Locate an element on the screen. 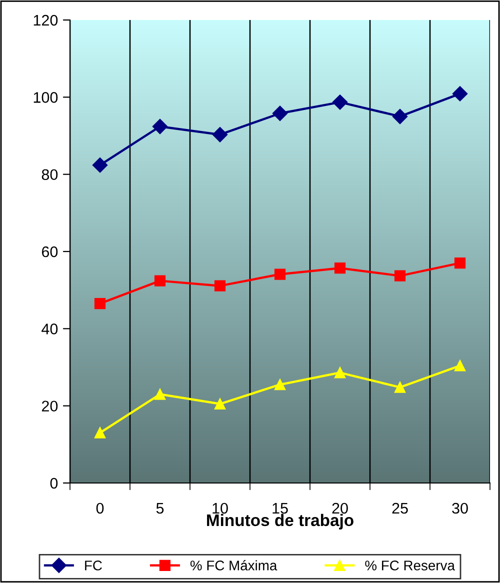  y-tick-label: 80 is located at coordinates (50, 174).